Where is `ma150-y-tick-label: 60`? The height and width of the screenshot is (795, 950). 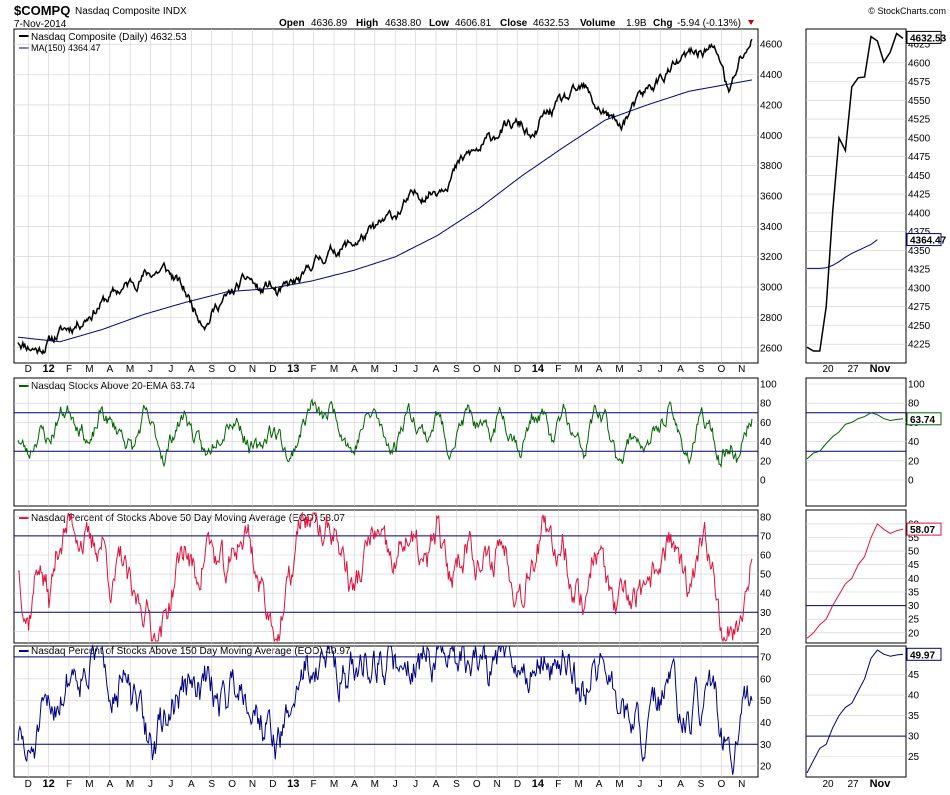 ma150-y-tick-label: 60 is located at coordinates (766, 679).